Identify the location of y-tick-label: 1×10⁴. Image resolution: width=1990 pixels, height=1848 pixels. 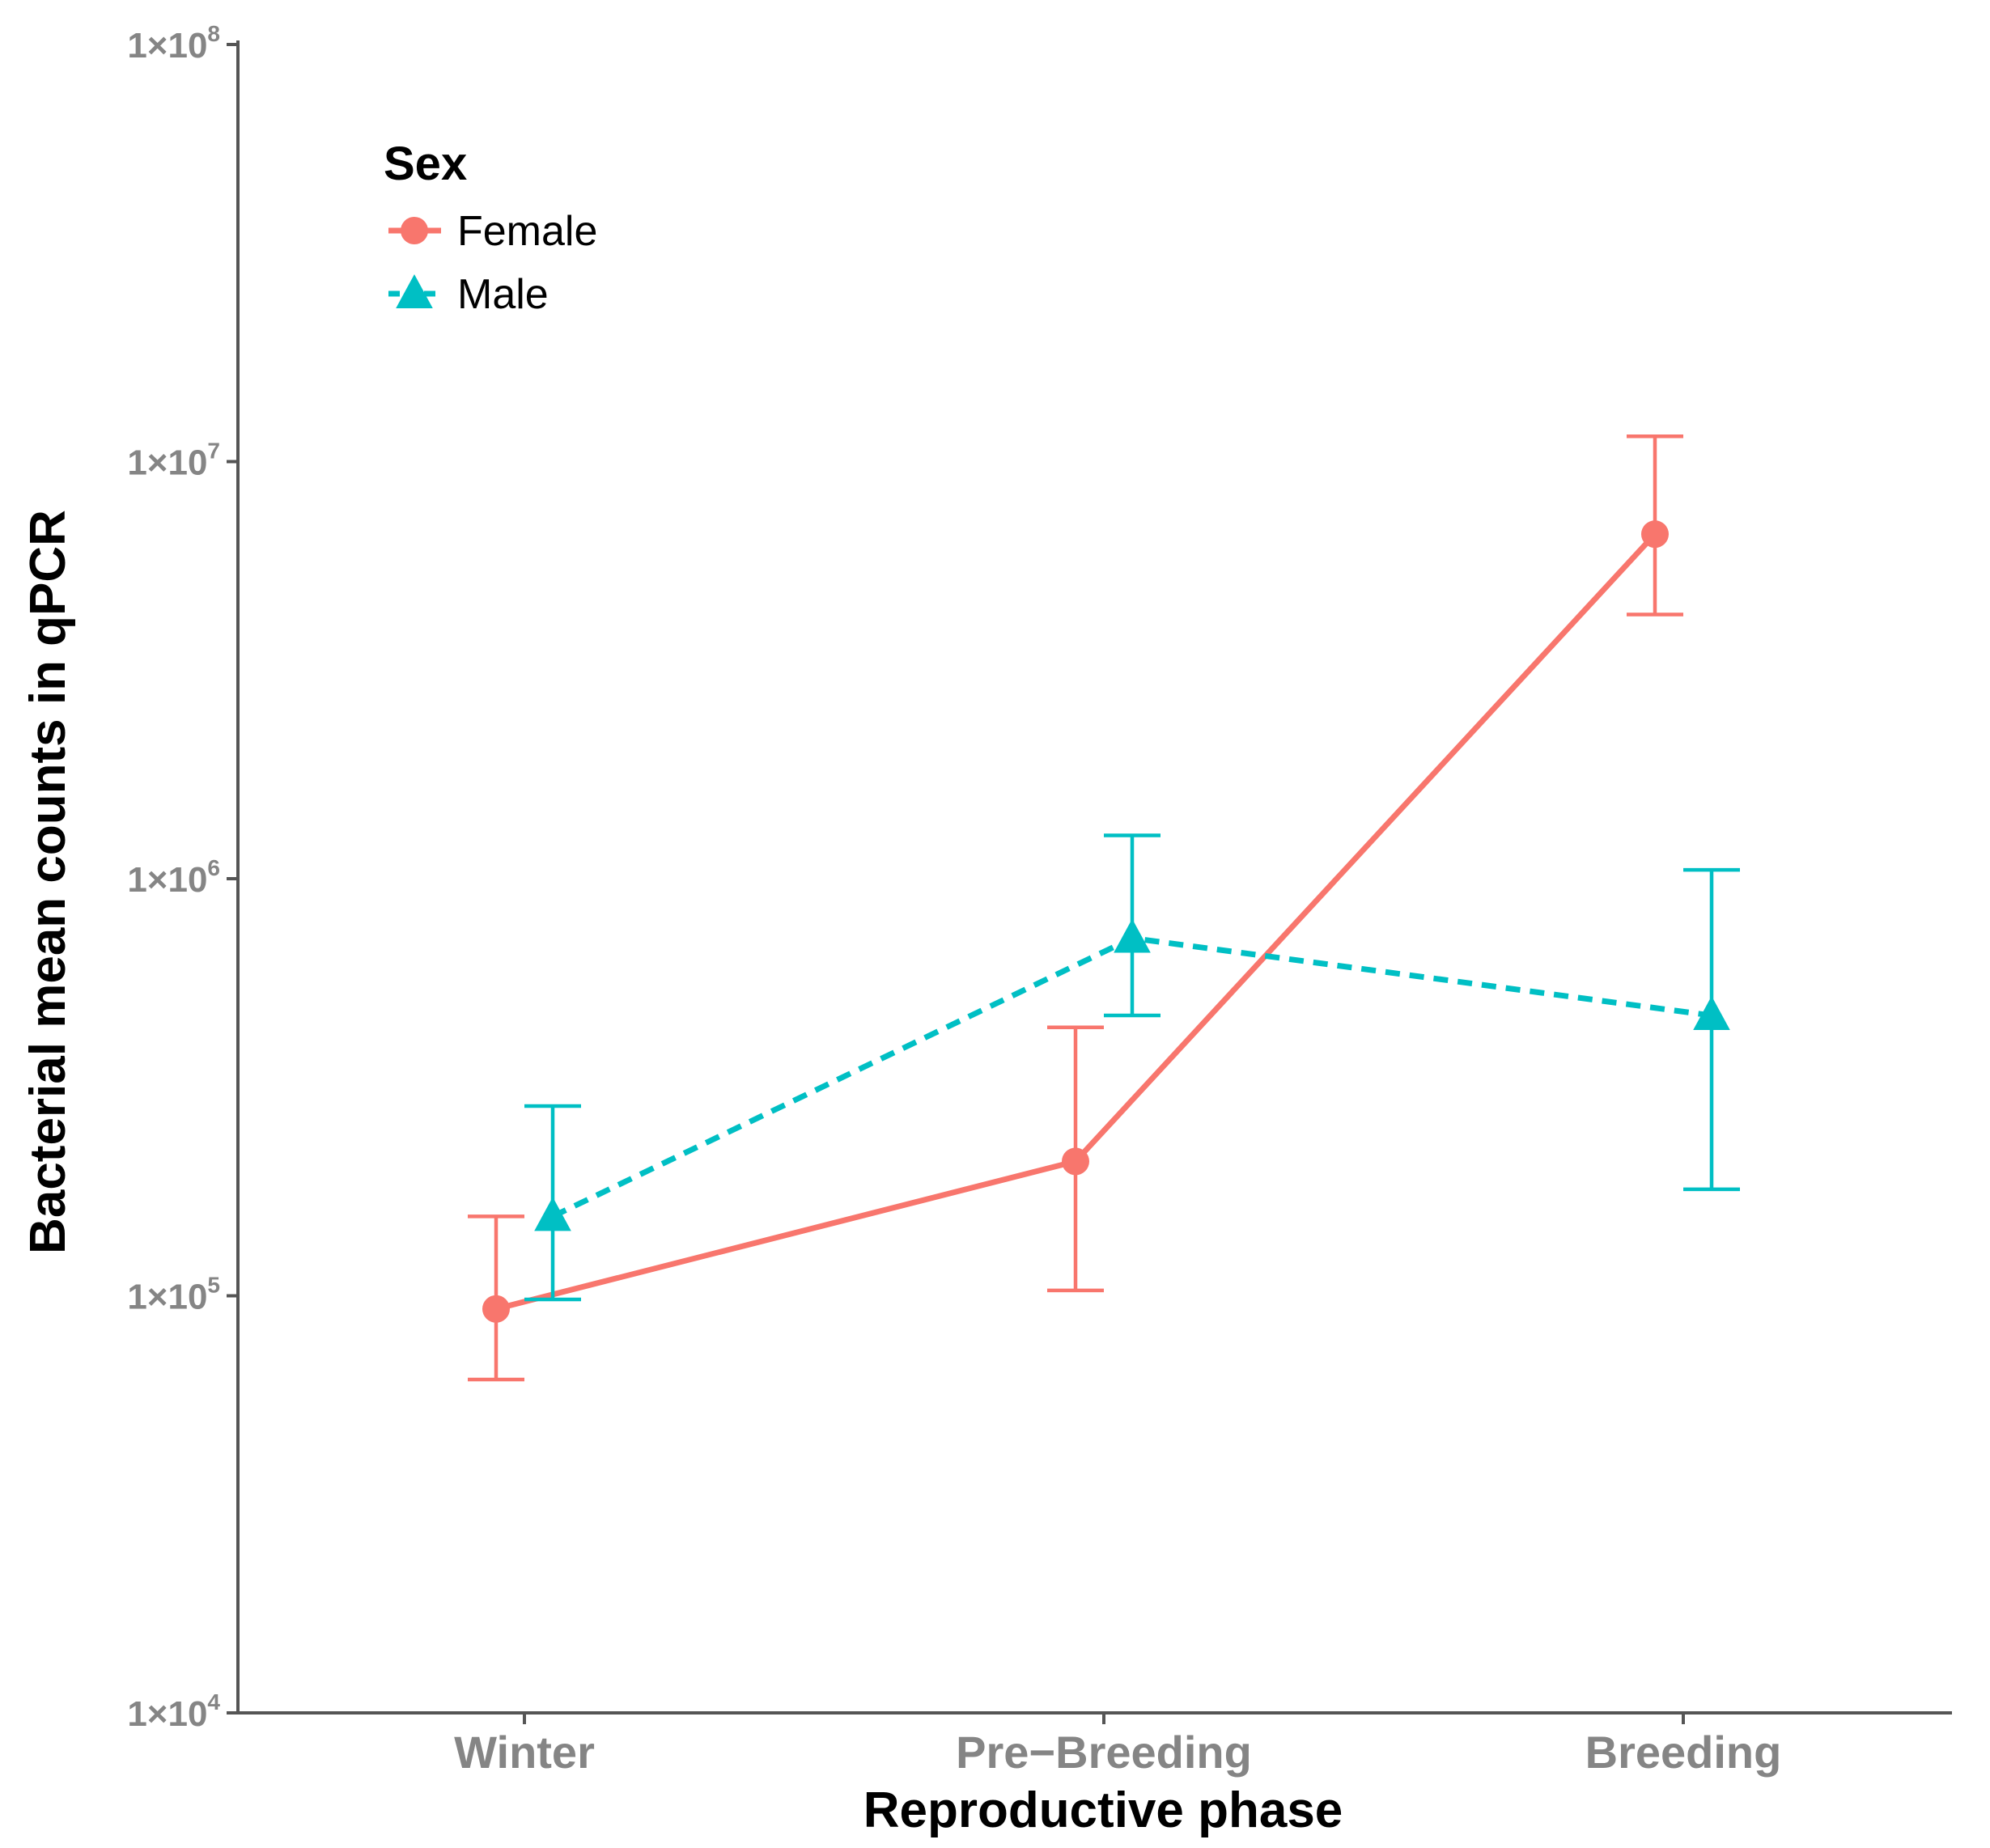
(173, 1711).